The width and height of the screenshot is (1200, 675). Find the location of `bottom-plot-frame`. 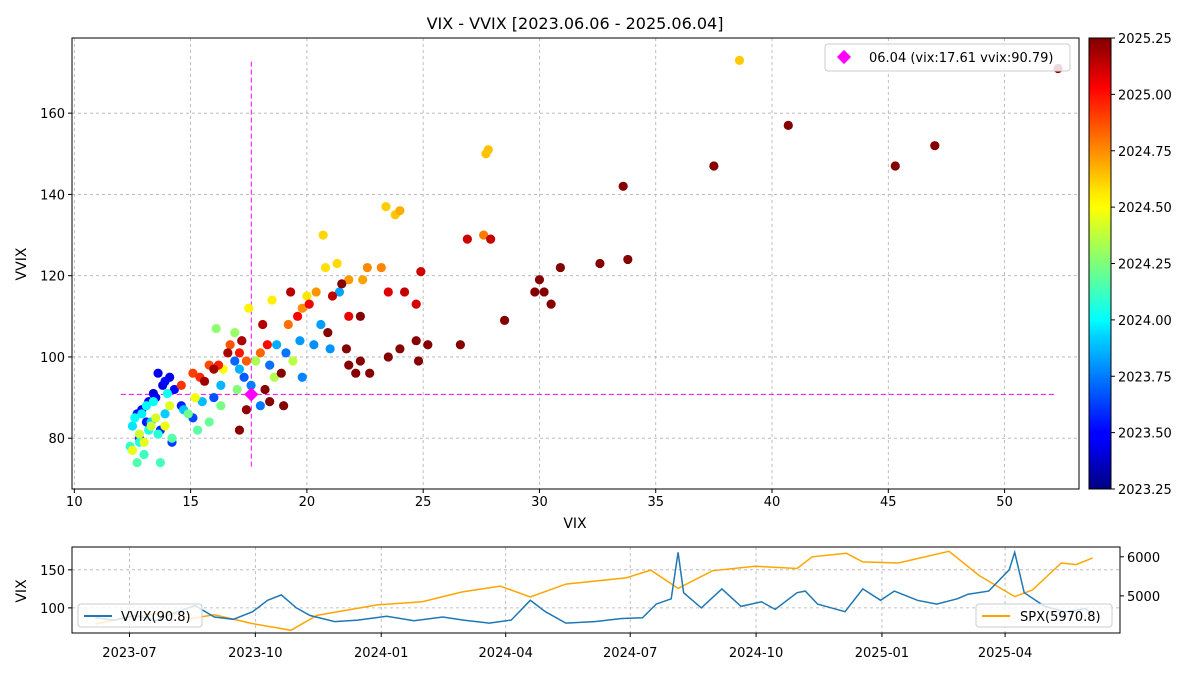

bottom-plot-frame is located at coordinates (596, 590).